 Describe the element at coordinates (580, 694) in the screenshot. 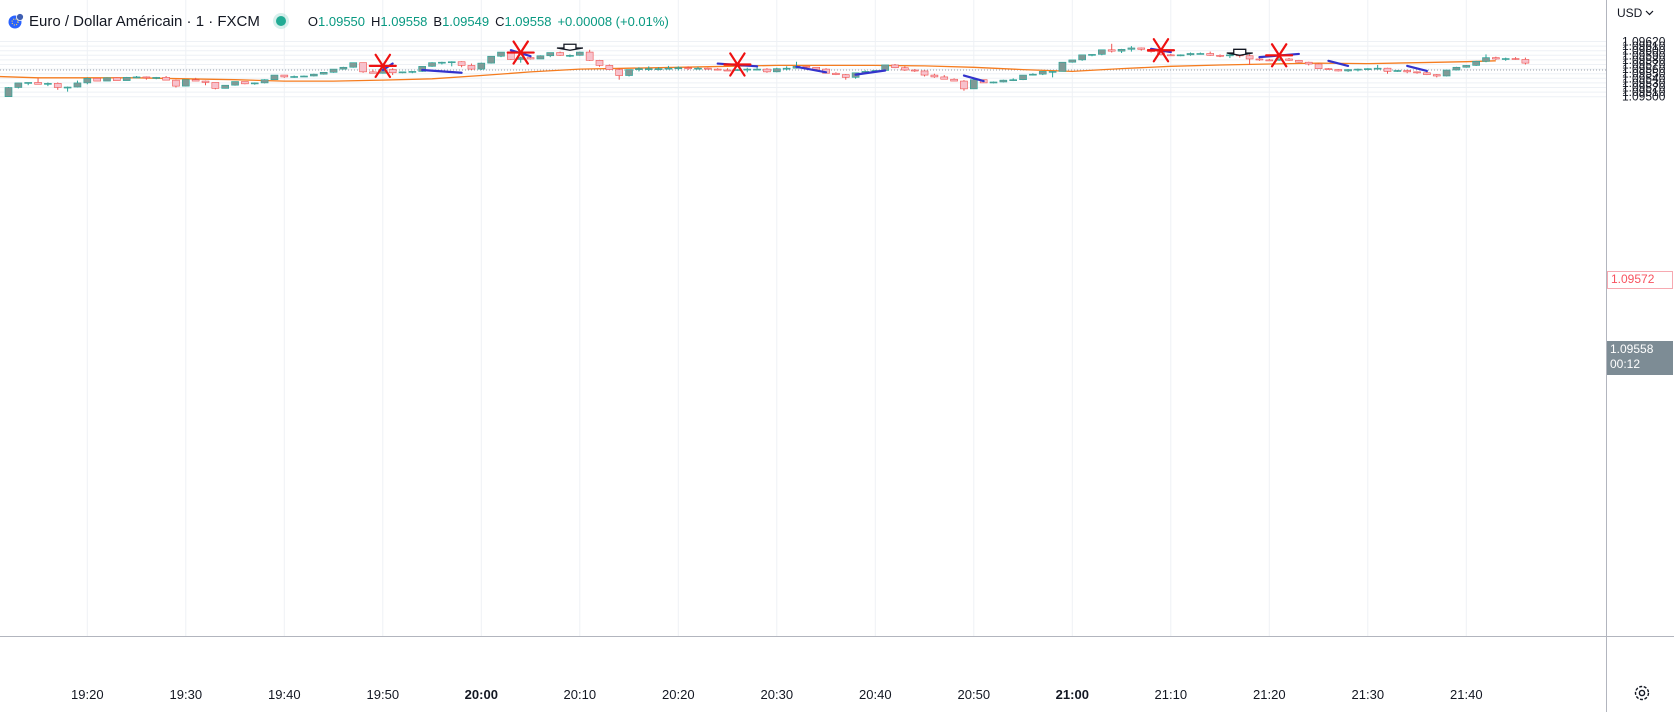

I see `x-tick-label: 20:10` at that location.